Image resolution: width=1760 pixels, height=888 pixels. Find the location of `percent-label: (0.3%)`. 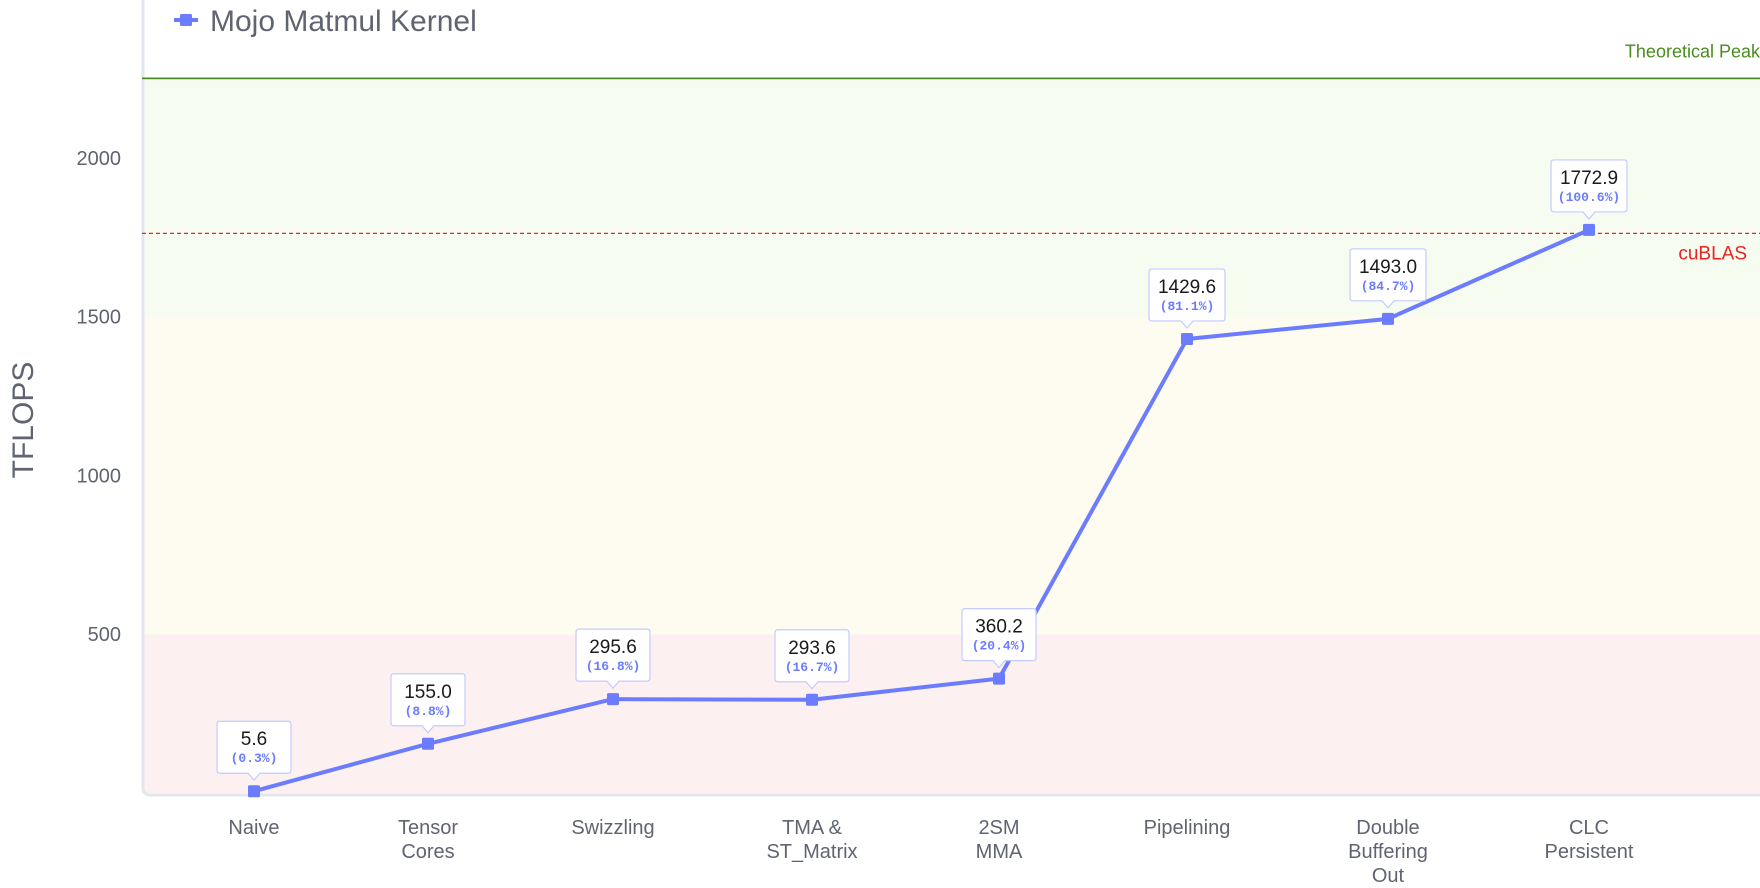

percent-label: (0.3%) is located at coordinates (254, 758).